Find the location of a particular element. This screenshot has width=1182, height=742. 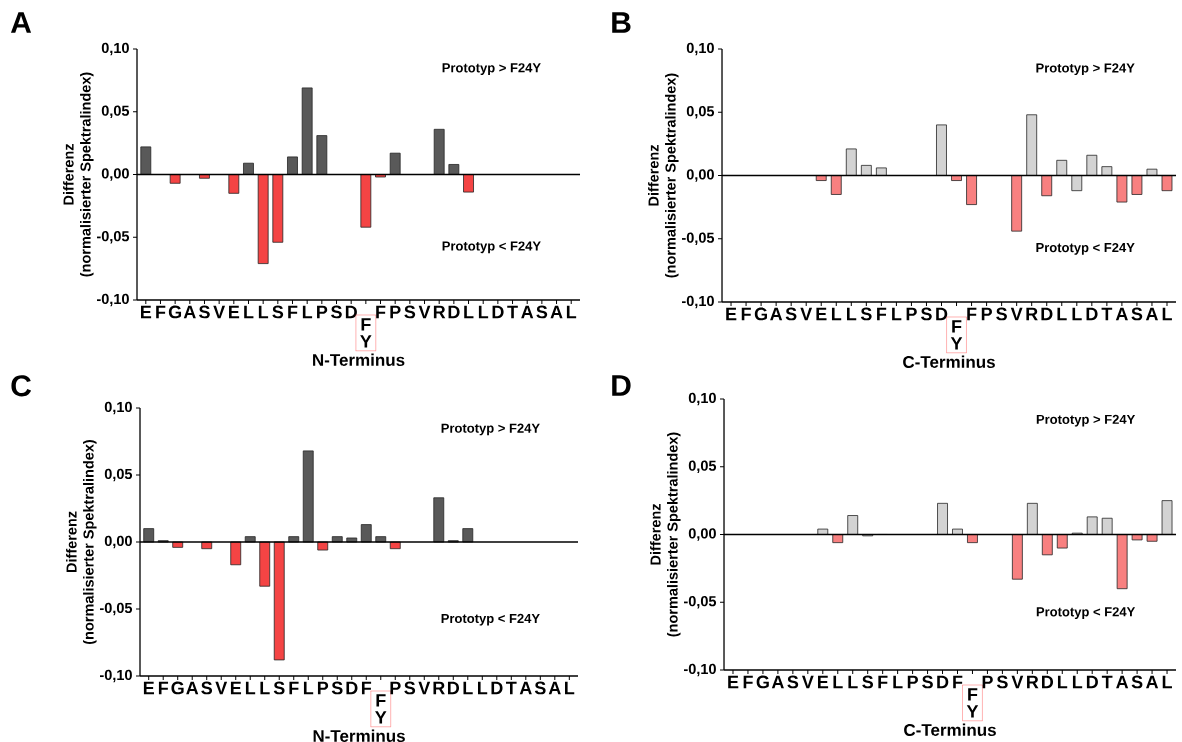

annotation: Prototyp > F24Y is located at coordinates (490, 429).